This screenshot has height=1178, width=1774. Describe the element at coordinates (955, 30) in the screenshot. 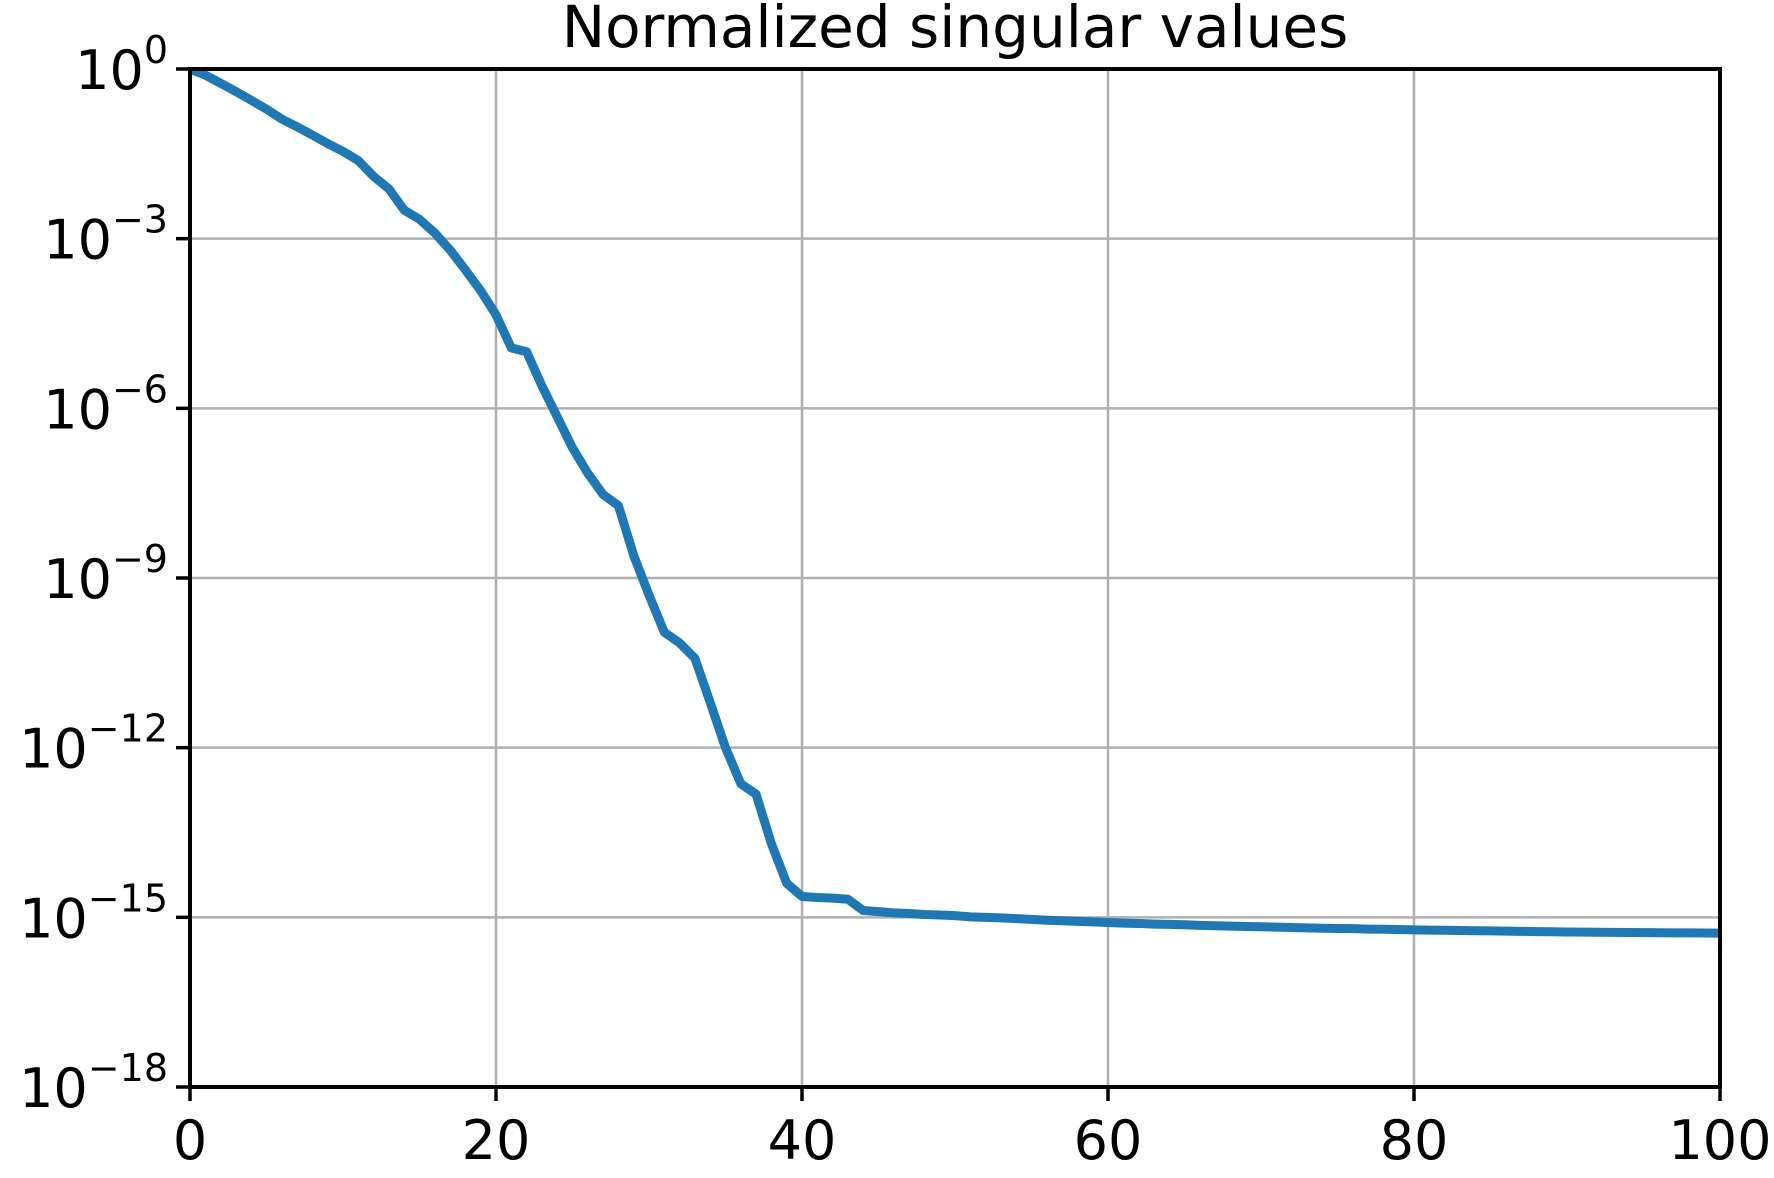

I see `chart-title: Normalized singular values` at that location.